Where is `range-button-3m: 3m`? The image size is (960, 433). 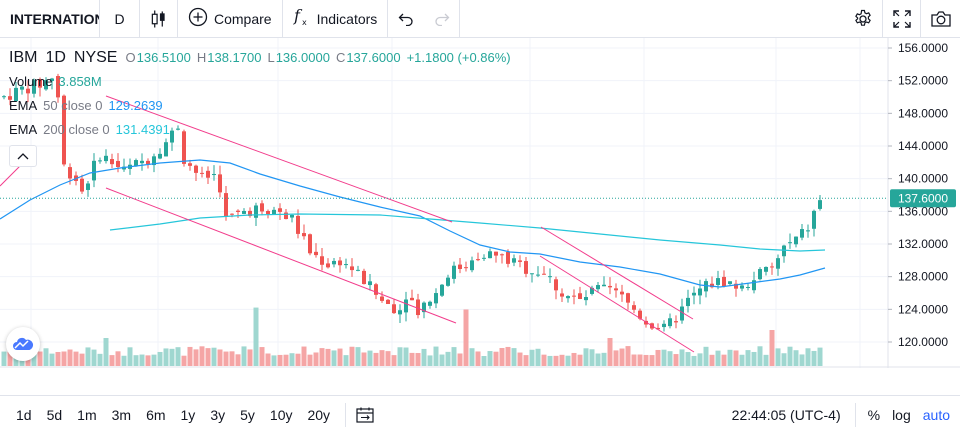 range-button-3m: 3m is located at coordinates (121, 414).